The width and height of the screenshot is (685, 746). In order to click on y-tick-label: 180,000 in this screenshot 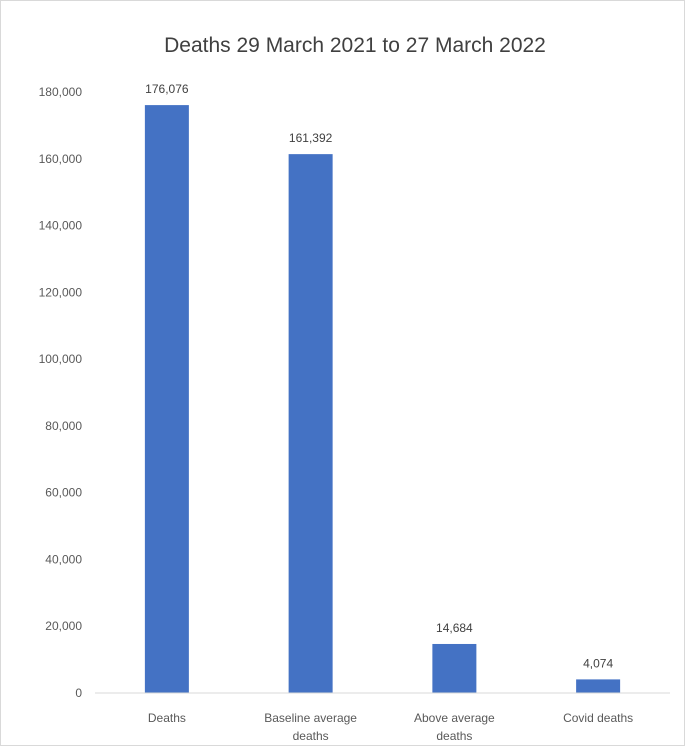, I will do `click(61, 92)`.